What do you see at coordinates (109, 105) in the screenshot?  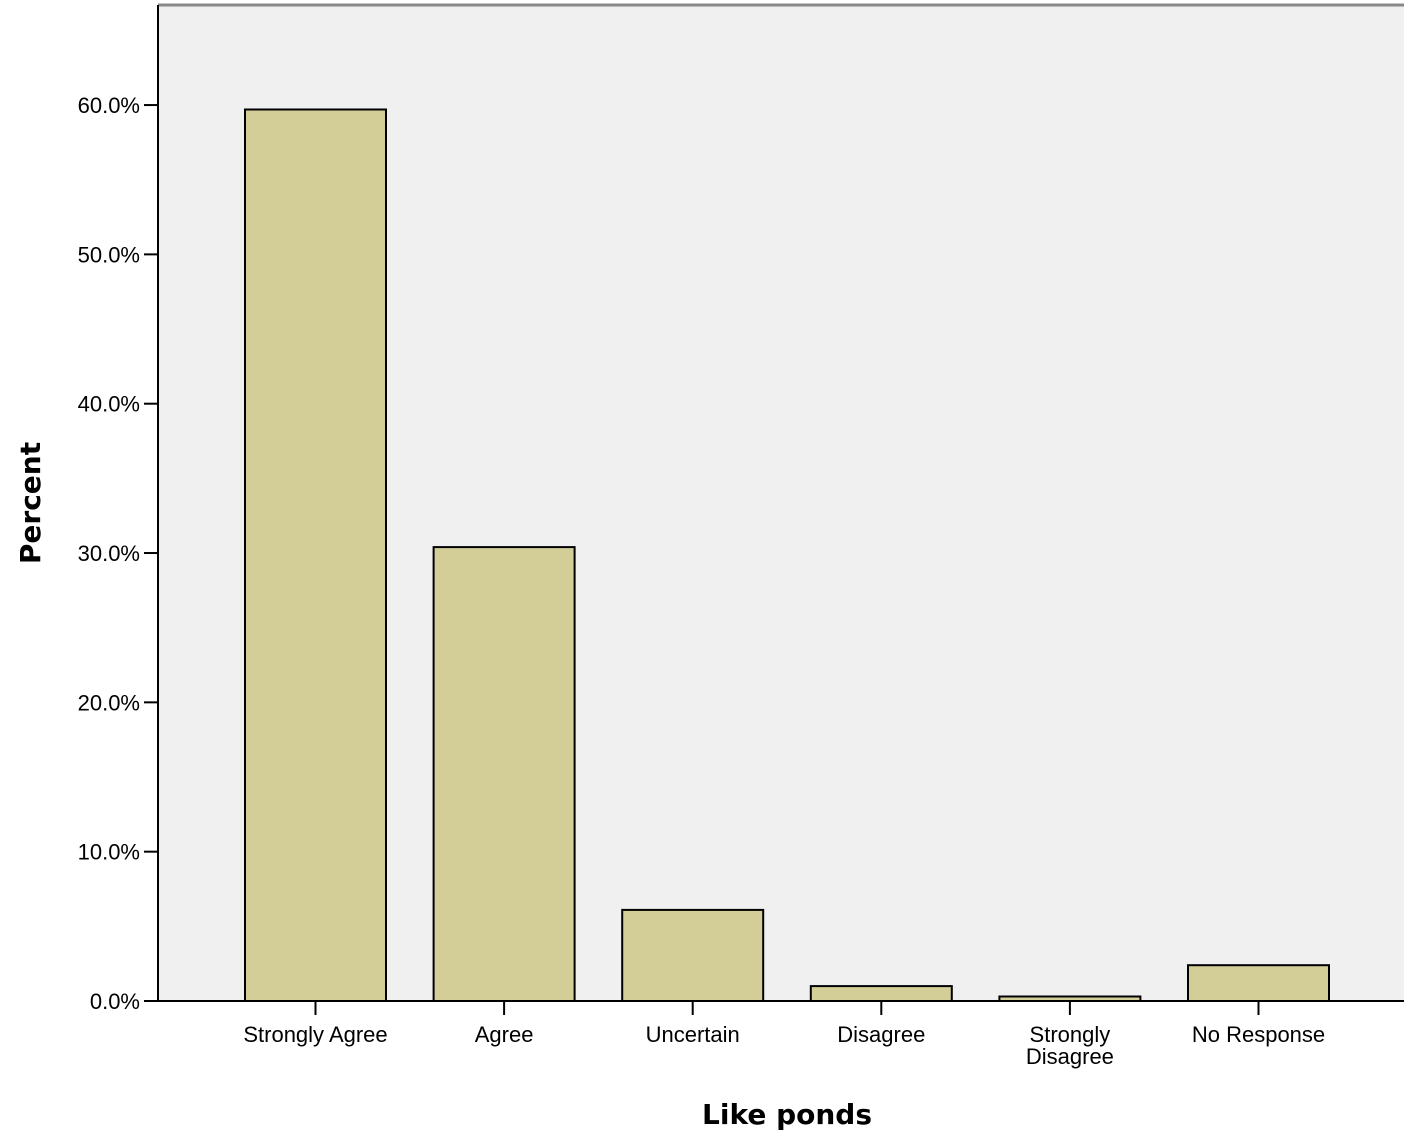 I see `y-tick-label: 60.0%` at bounding box center [109, 105].